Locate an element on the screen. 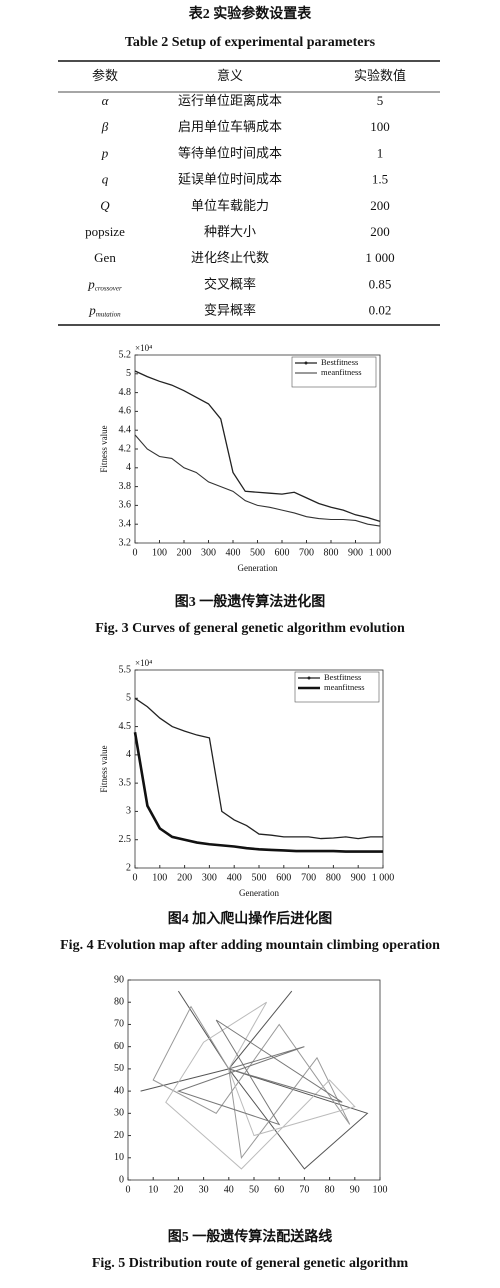  table-symbol: pmutation is located at coordinates (104, 311).